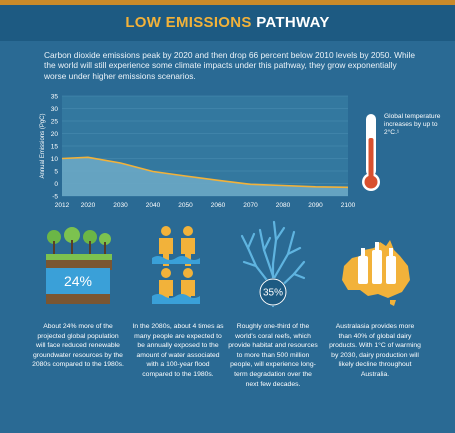 This screenshot has width=455, height=433. Describe the element at coordinates (205, 205) in the screenshot. I see `x-tick-labels: 2012 2020 2030 2040 2050 2060 2070 2080 2090 2100` at that location.